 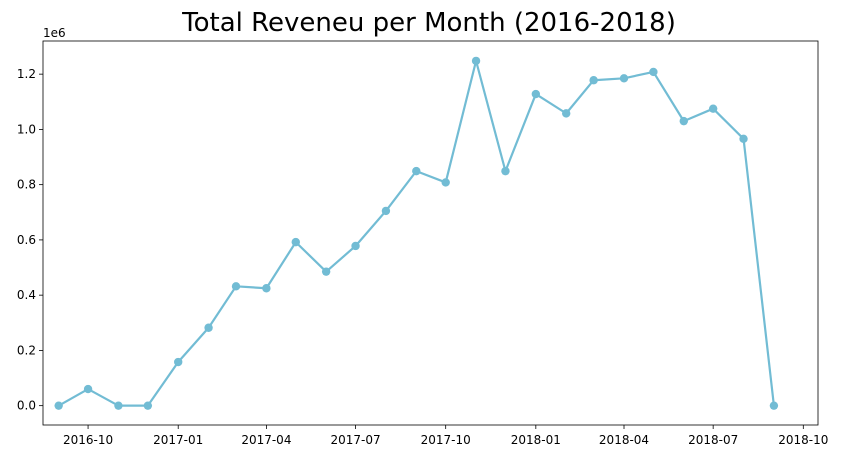 I want to click on x-tick-label: 2017-10, so click(x=446, y=440).